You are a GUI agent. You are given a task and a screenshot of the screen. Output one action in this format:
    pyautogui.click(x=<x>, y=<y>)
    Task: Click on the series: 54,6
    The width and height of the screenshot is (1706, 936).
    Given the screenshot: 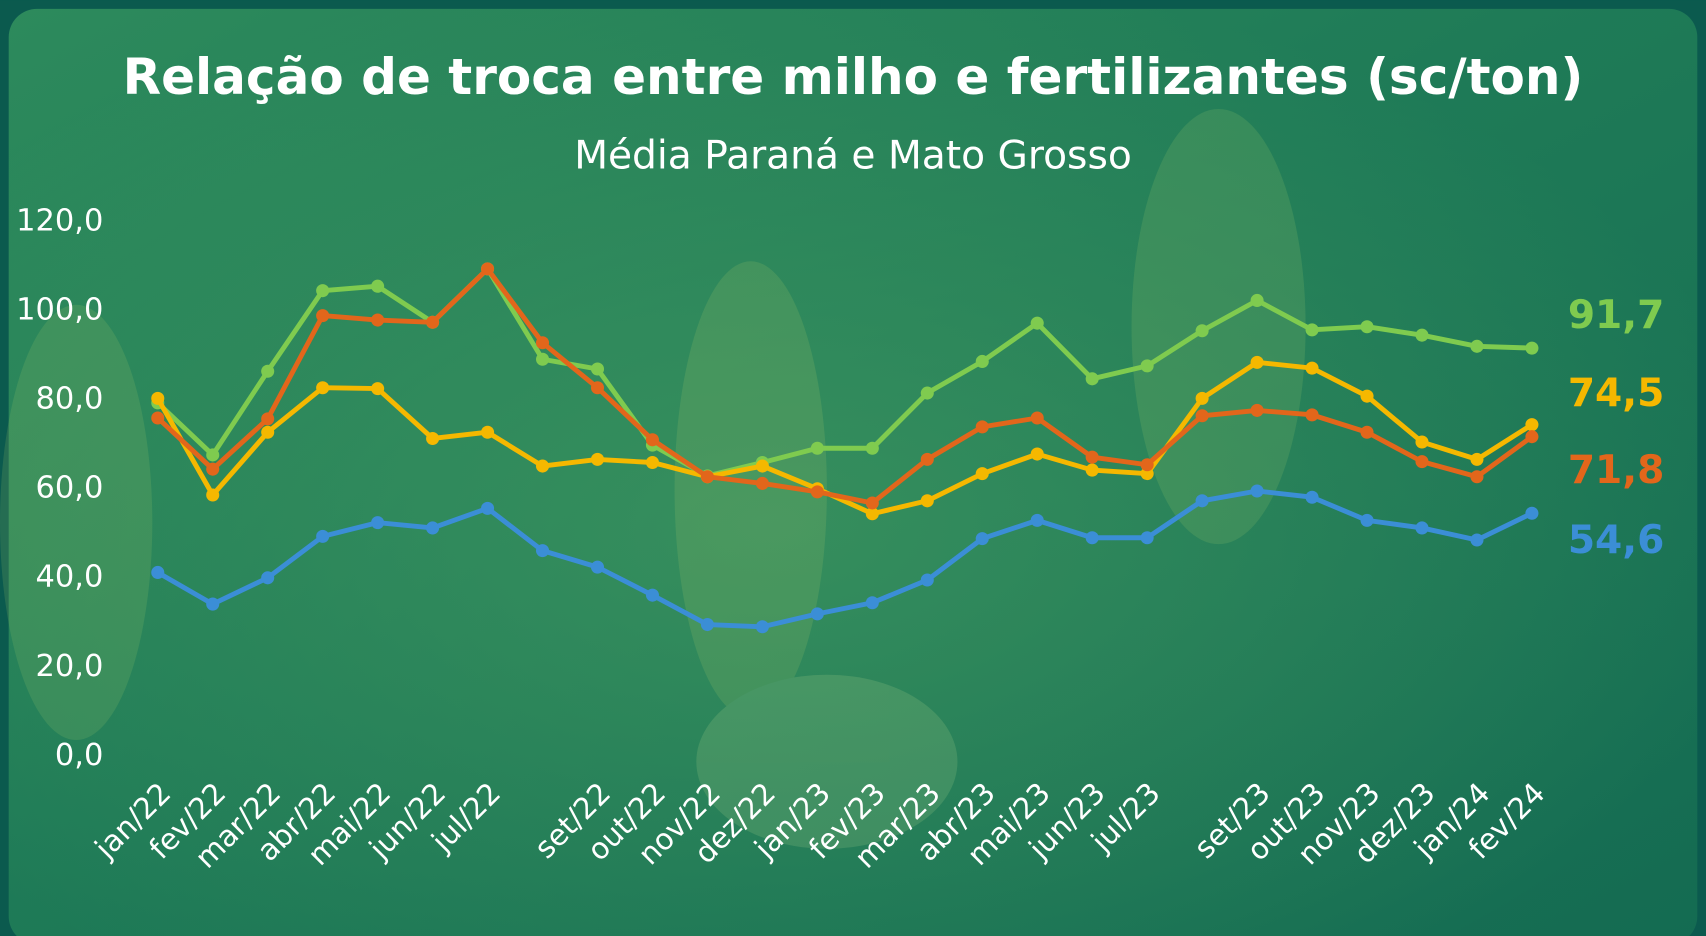 What is the action you would take?
    pyautogui.click(x=908, y=559)
    